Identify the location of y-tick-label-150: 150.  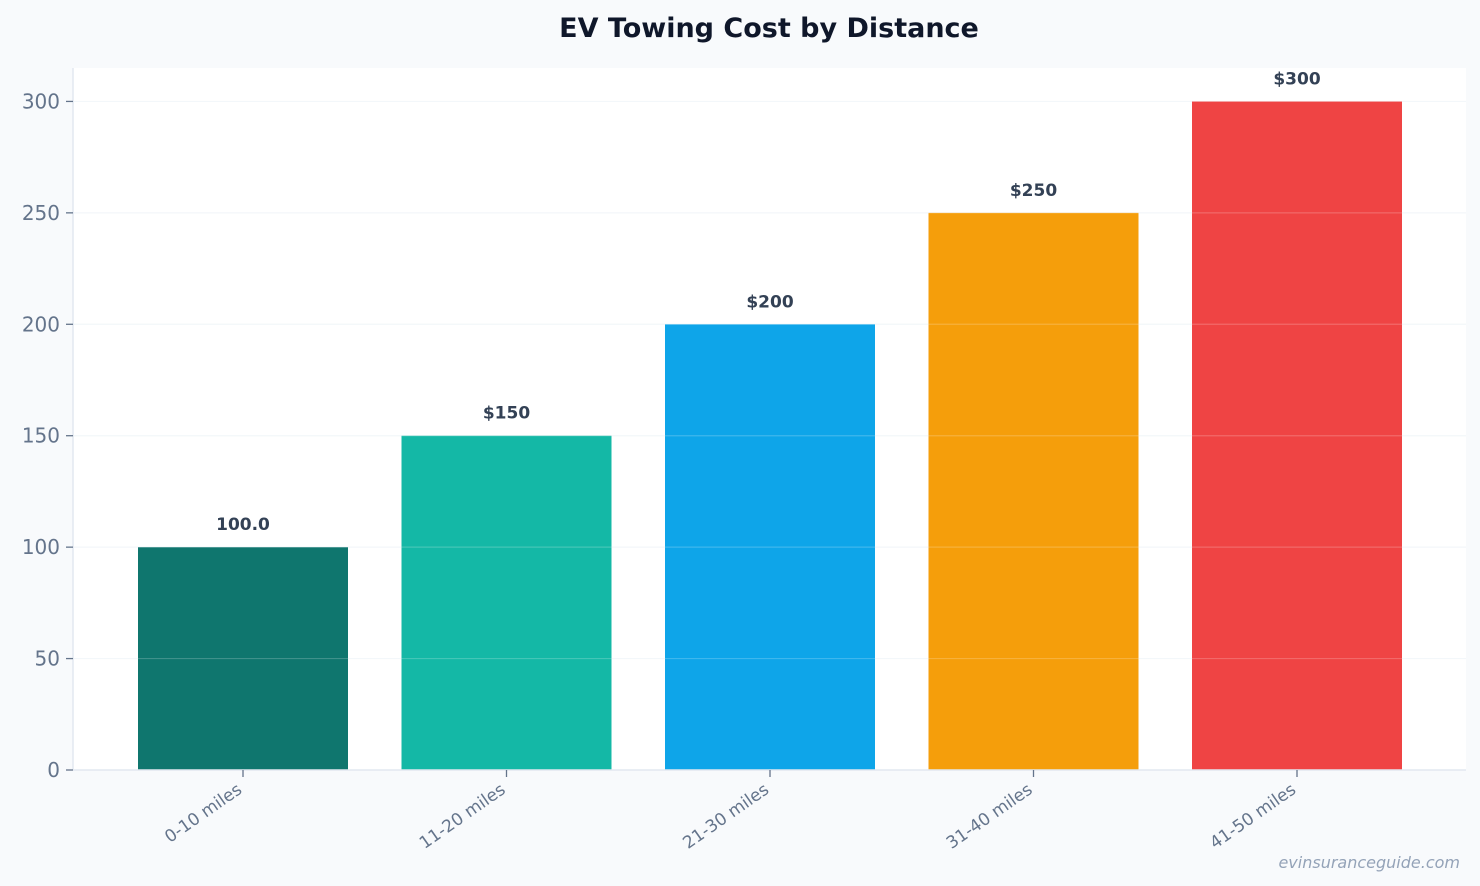
(41, 436).